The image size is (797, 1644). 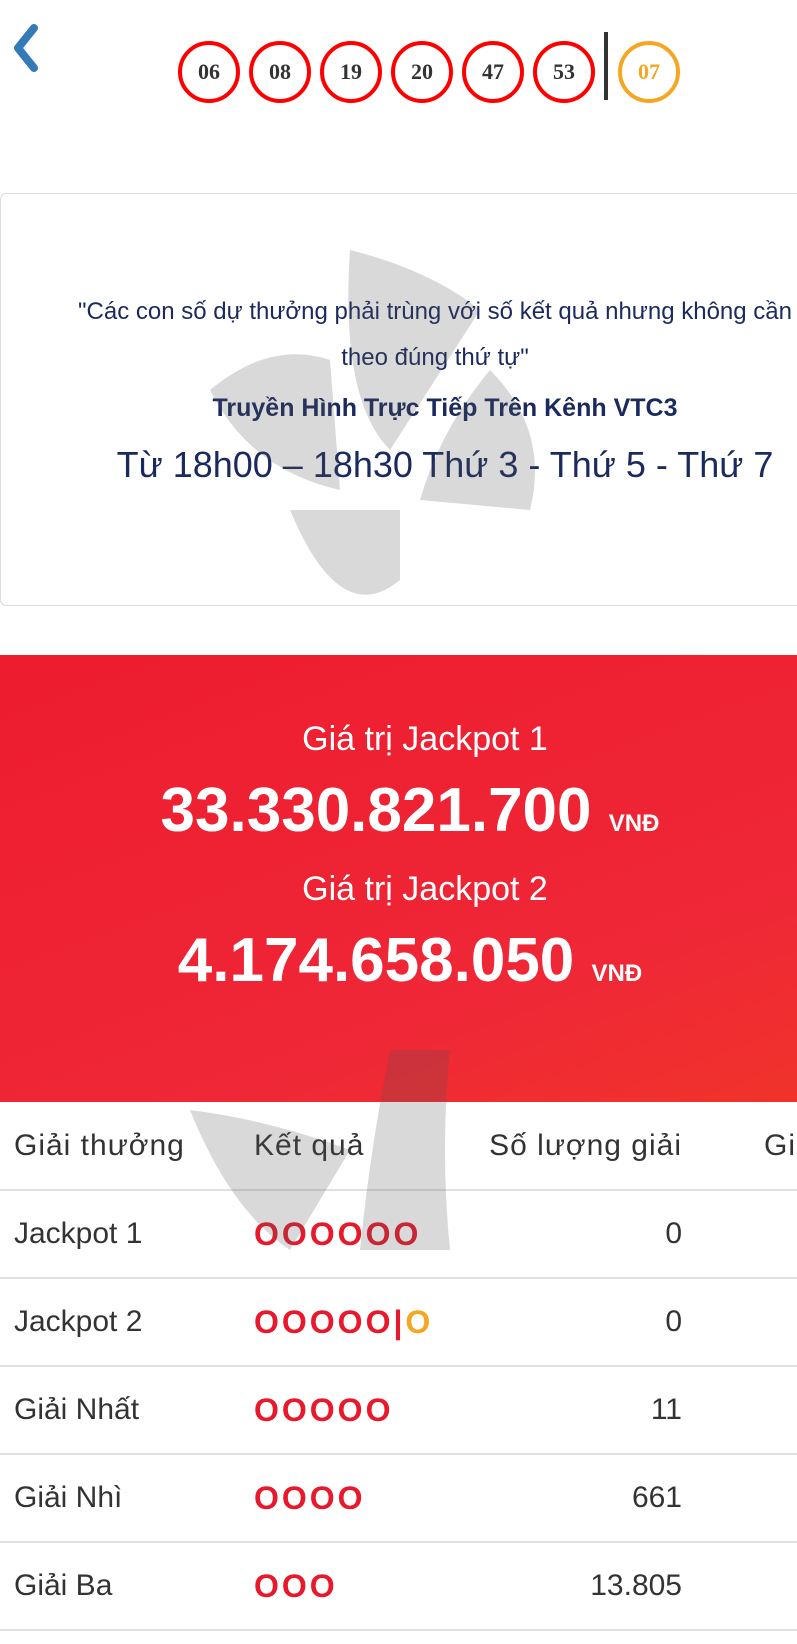 I want to click on prize-name: Jackpot 2, so click(x=120, y=1321).